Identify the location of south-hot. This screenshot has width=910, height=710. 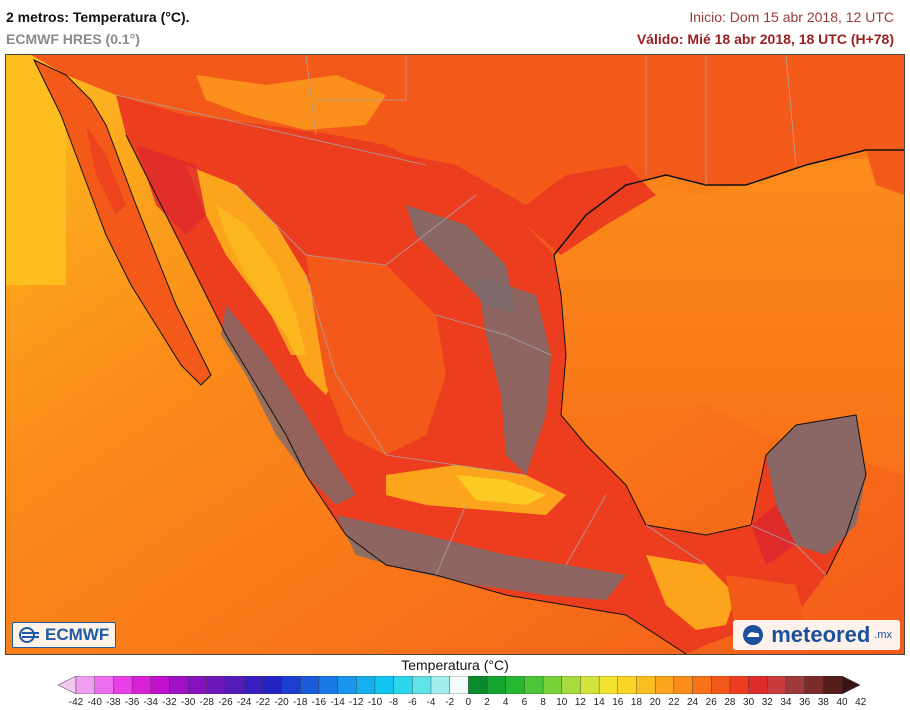
(481, 557).